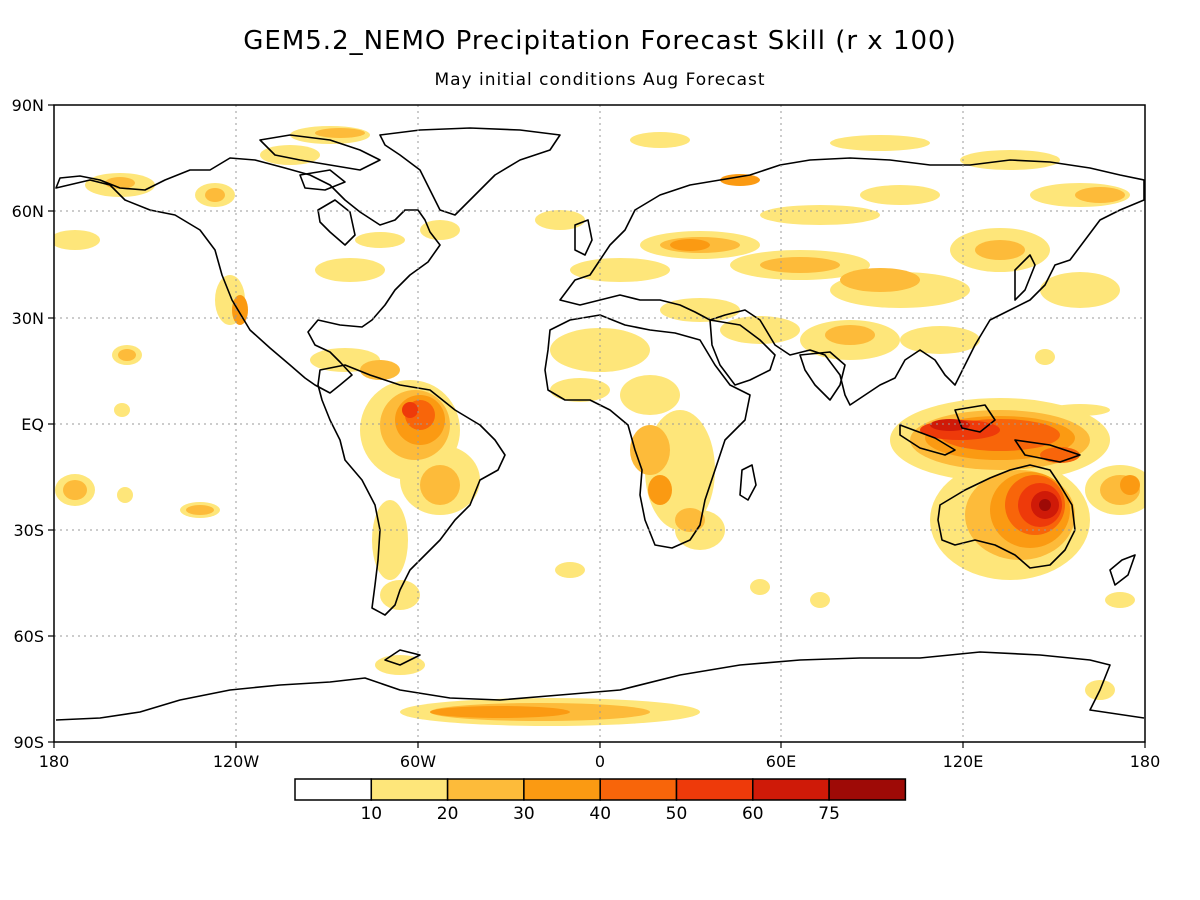  What do you see at coordinates (753, 814) in the screenshot?
I see `colorbar-label: 60` at bounding box center [753, 814].